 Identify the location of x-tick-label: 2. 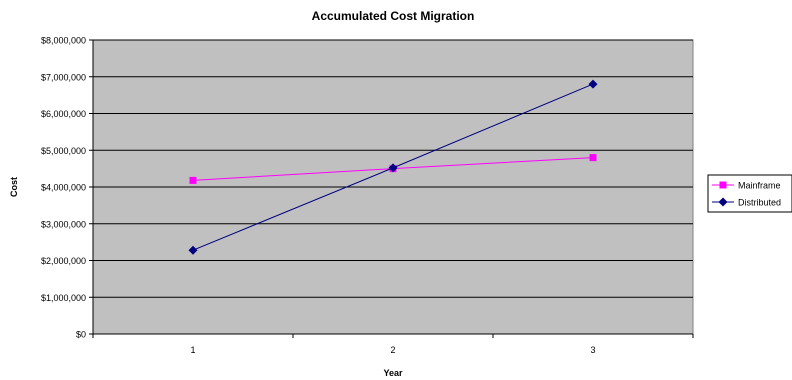
(392, 350).